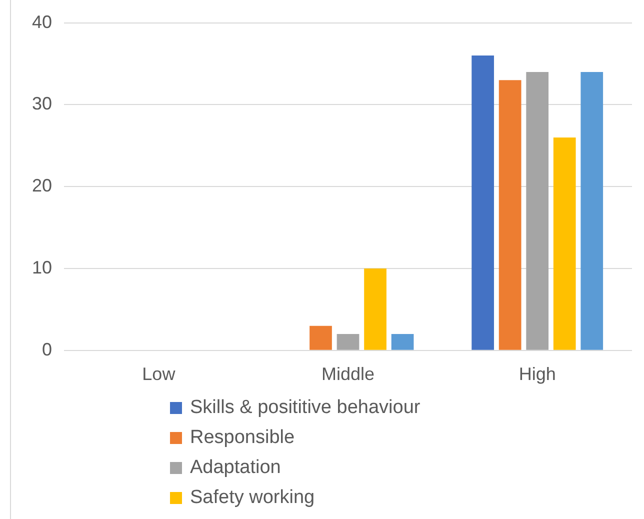 The width and height of the screenshot is (644, 519). What do you see at coordinates (47, 349) in the screenshot?
I see `y-tick-label: 0` at bounding box center [47, 349].